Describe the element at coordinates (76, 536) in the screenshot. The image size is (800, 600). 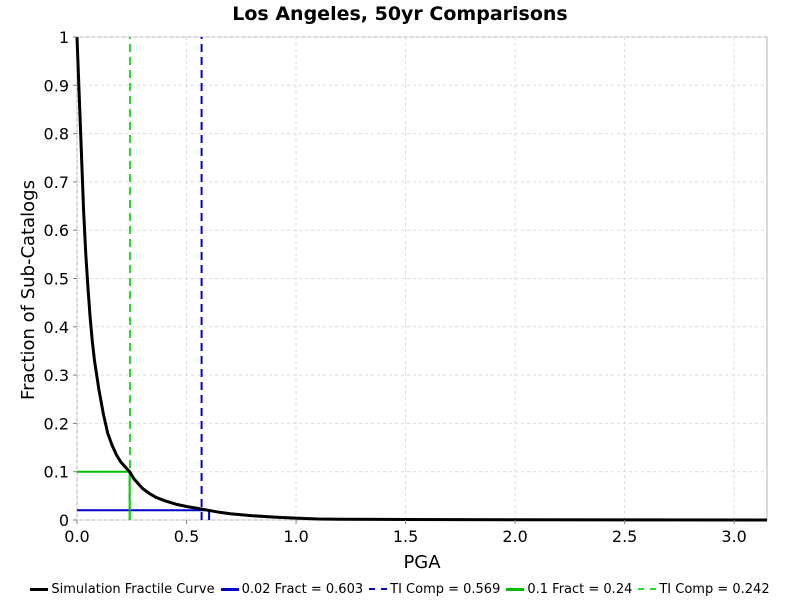
I see `x-tick-label: 0.0` at that location.